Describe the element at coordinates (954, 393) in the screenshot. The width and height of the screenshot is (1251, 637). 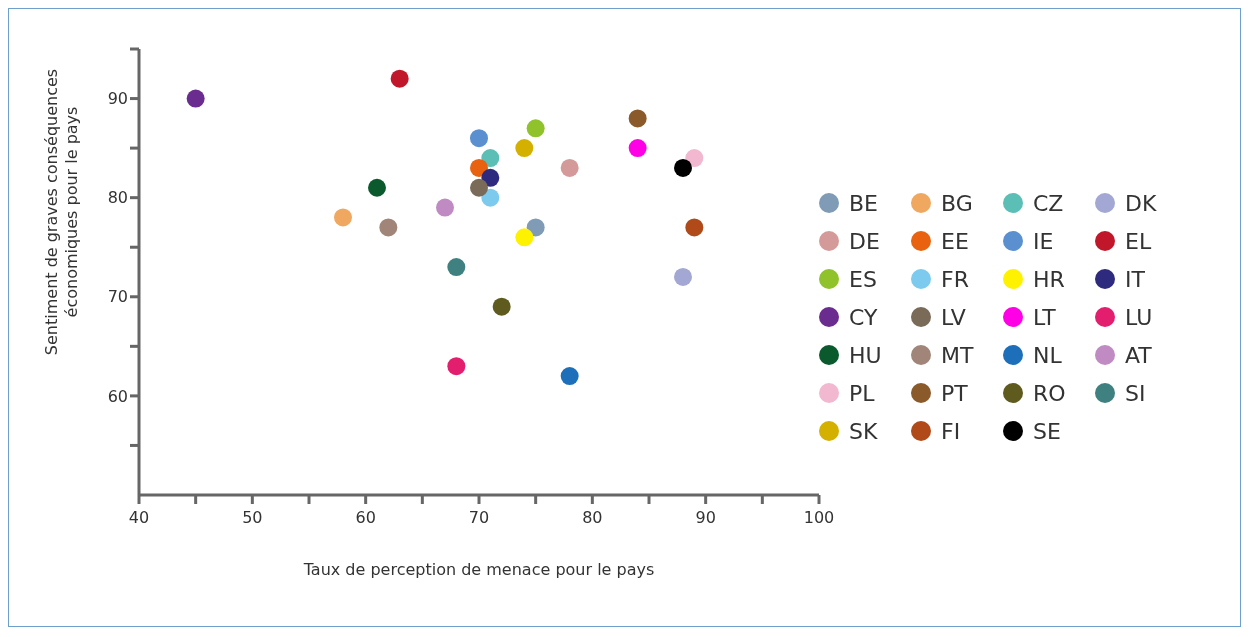
I see `legend-label: PT` at that location.